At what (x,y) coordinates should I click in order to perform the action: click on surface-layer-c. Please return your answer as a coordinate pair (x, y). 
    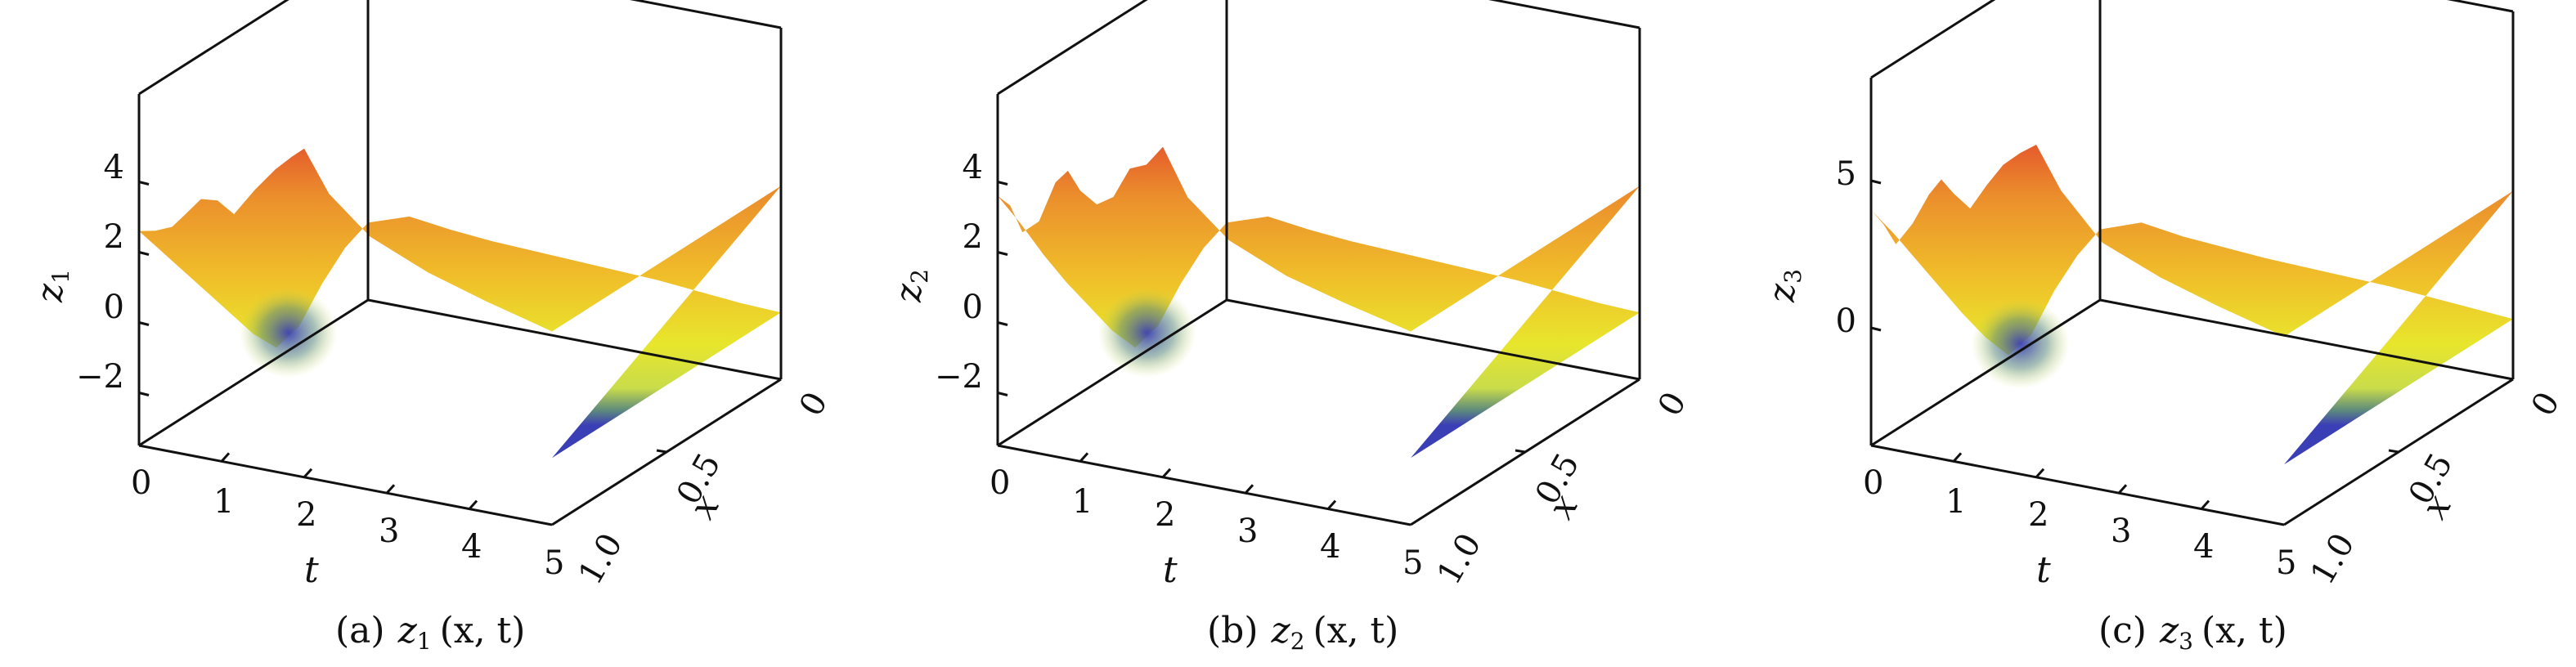
    Looking at the image, I should click on (2192, 305).